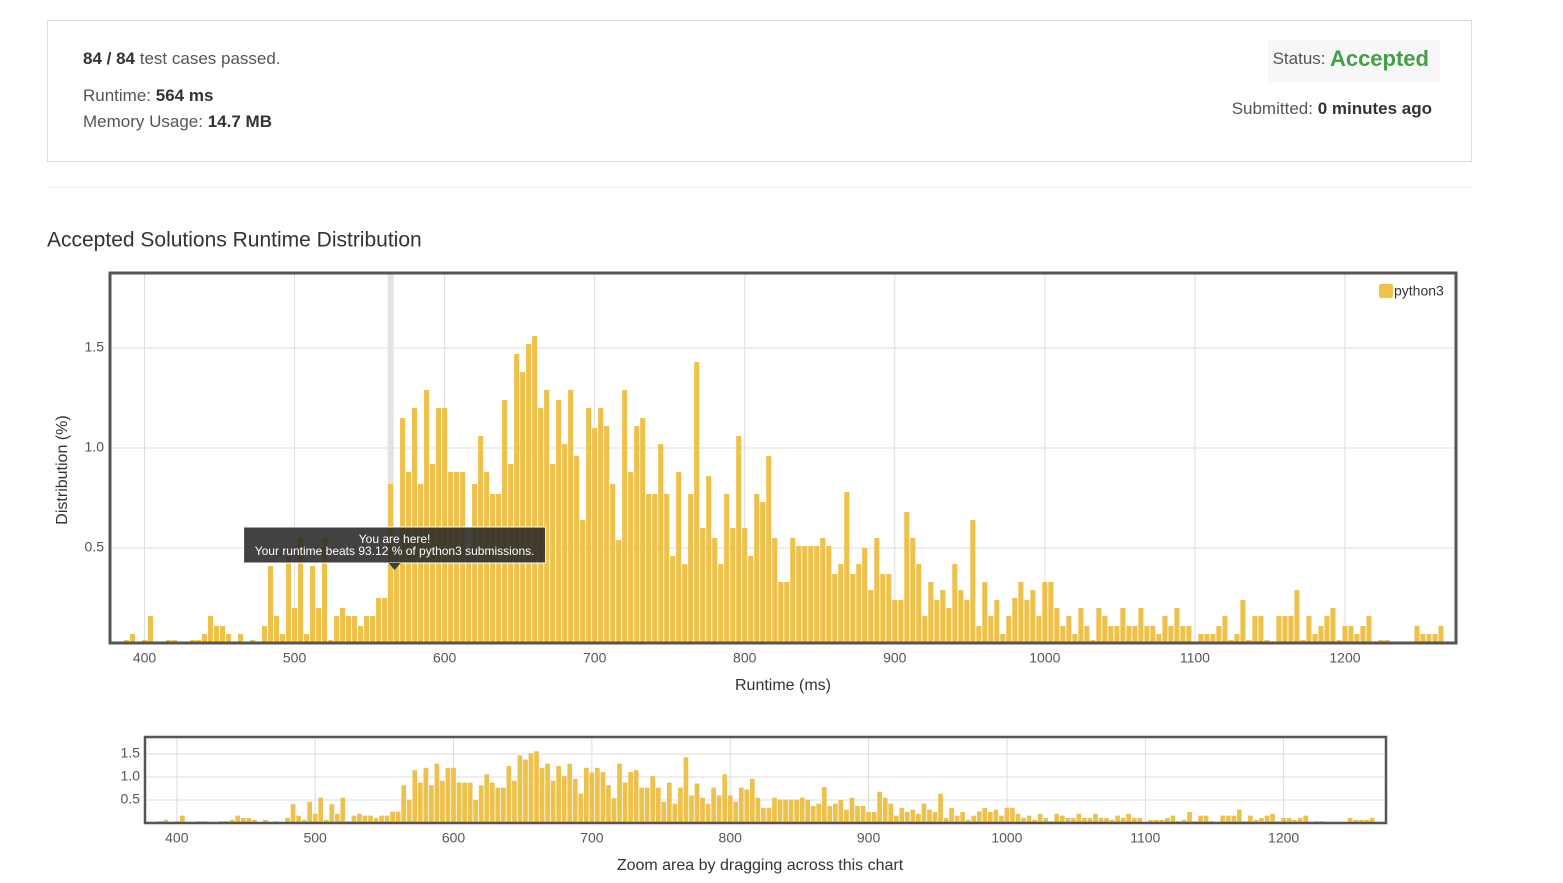  What do you see at coordinates (95, 347) in the screenshot?
I see `y-tick-label: 1.5` at bounding box center [95, 347].